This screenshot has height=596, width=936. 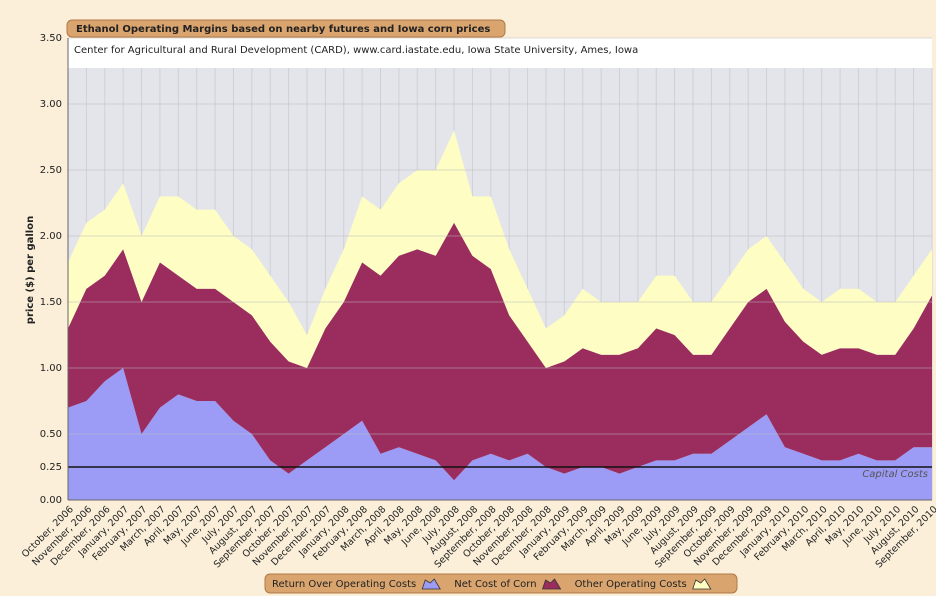 I want to click on title-badge, so click(x=286, y=28).